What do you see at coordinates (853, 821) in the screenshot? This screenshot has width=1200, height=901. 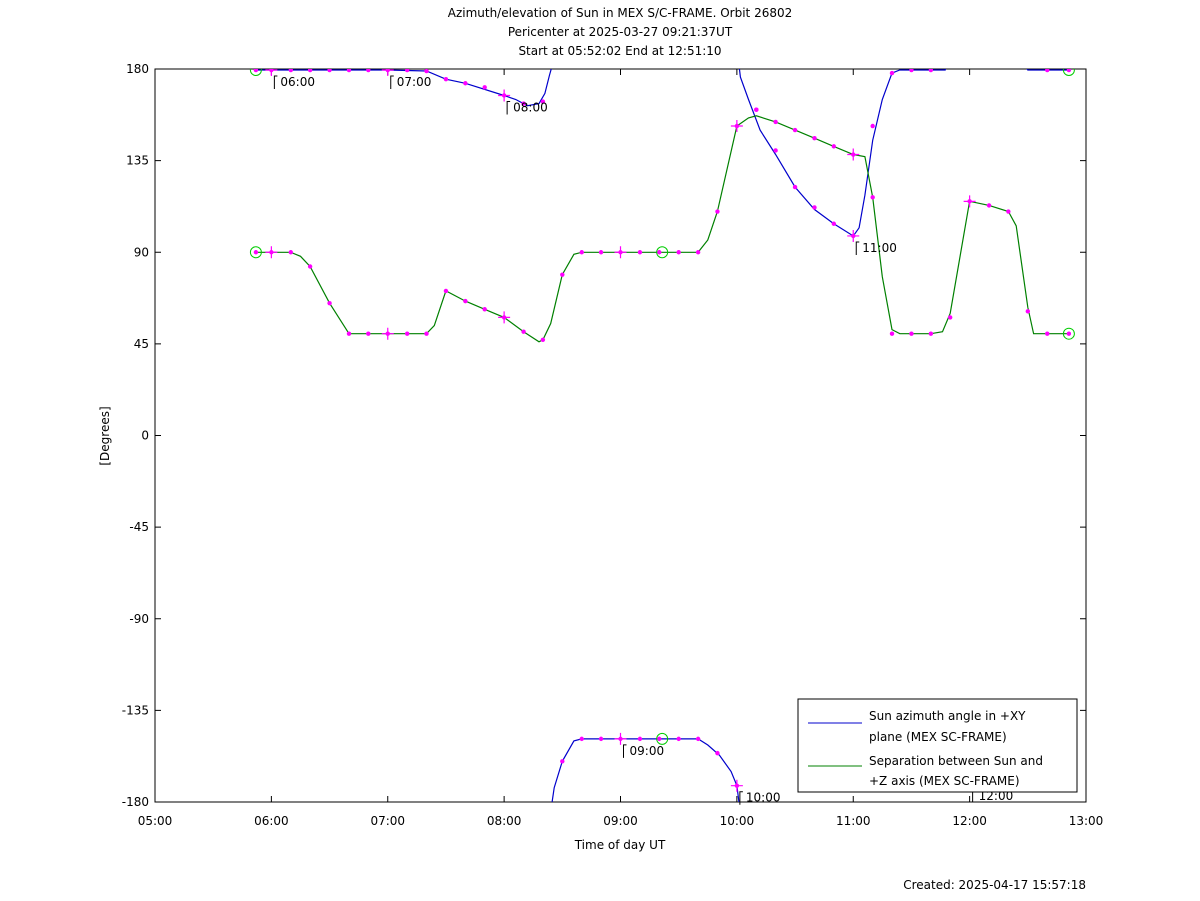 I see `x-tick-label: 11:00` at bounding box center [853, 821].